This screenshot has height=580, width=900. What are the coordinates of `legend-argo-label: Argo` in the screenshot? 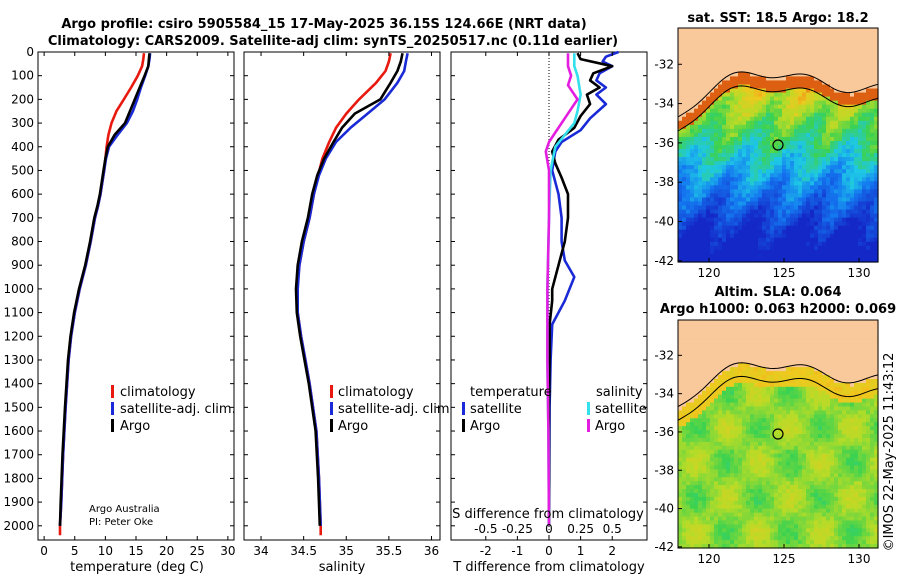 It's located at (135, 426).